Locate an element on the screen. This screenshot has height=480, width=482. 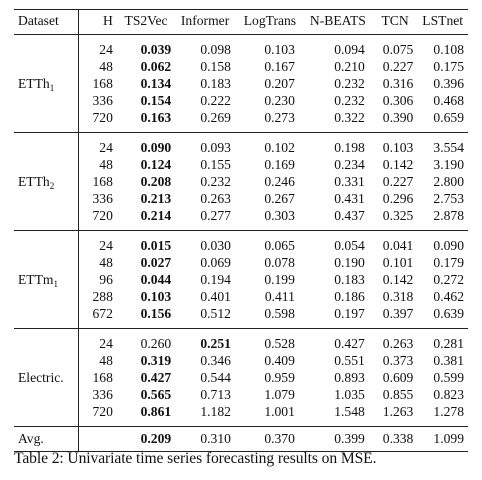
value-cell: 0.322 is located at coordinates (337, 121).